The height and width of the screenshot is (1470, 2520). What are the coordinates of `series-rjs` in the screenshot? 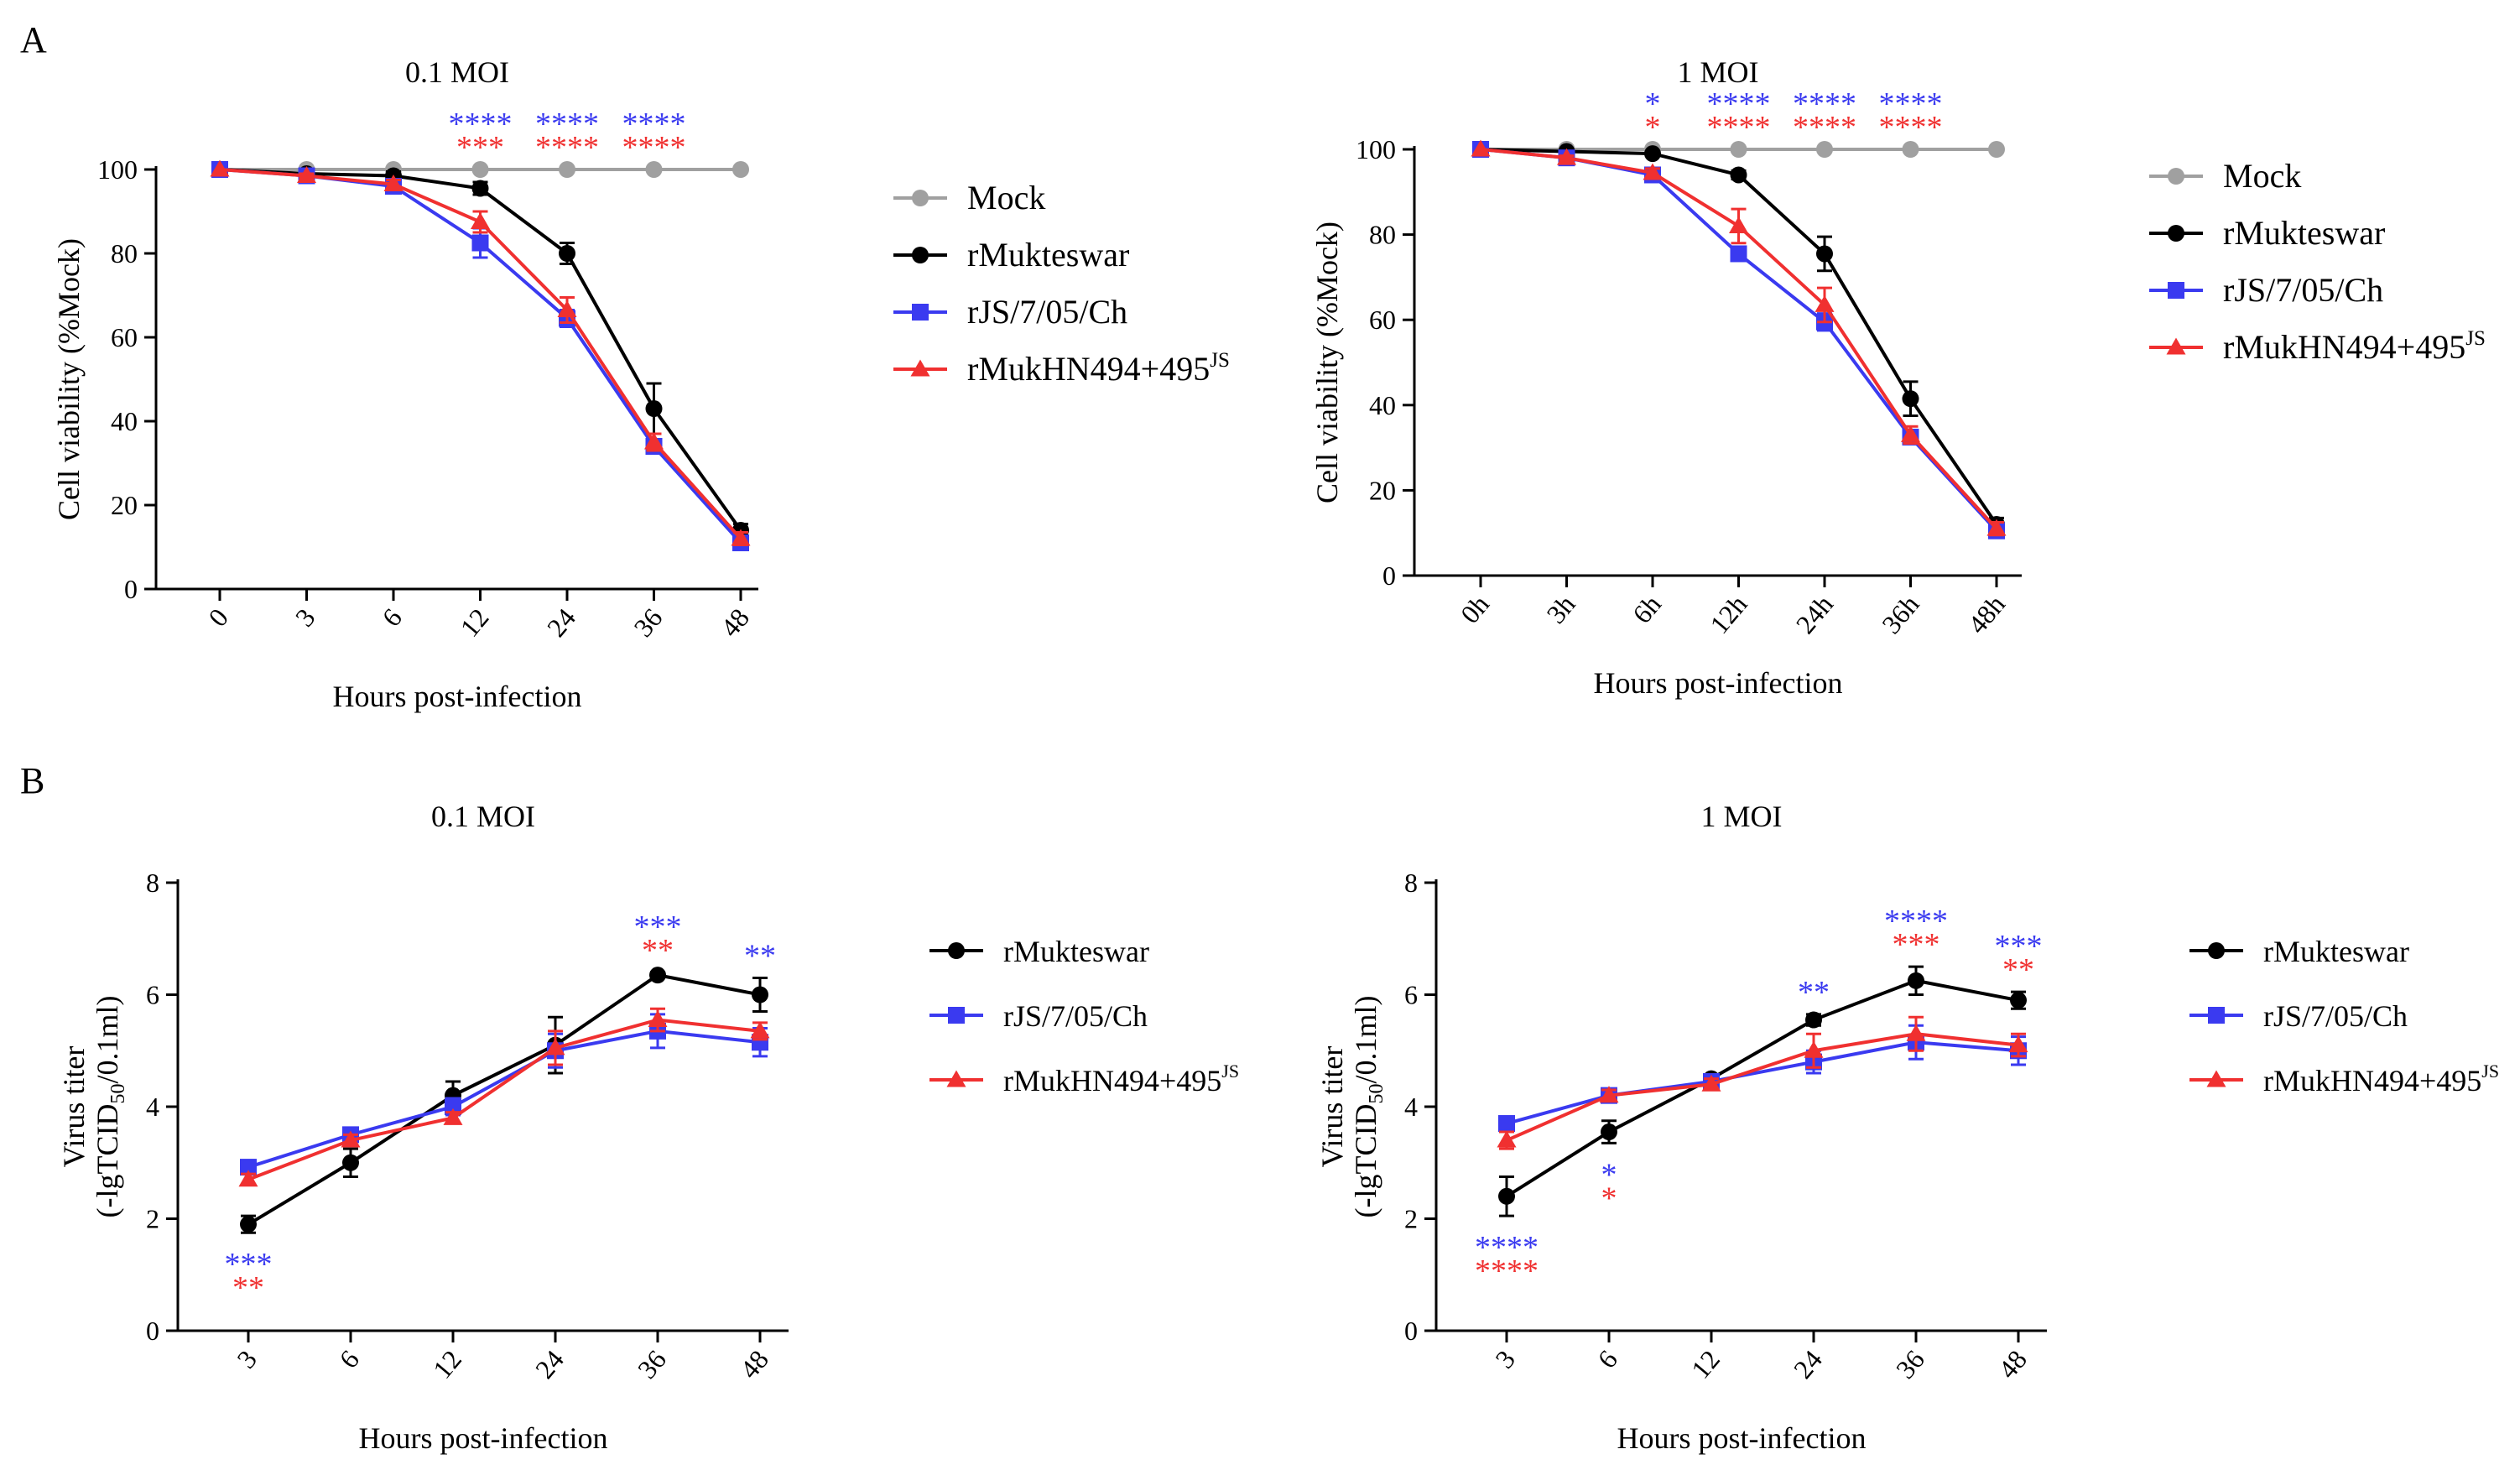 It's located at (1762, 1079).